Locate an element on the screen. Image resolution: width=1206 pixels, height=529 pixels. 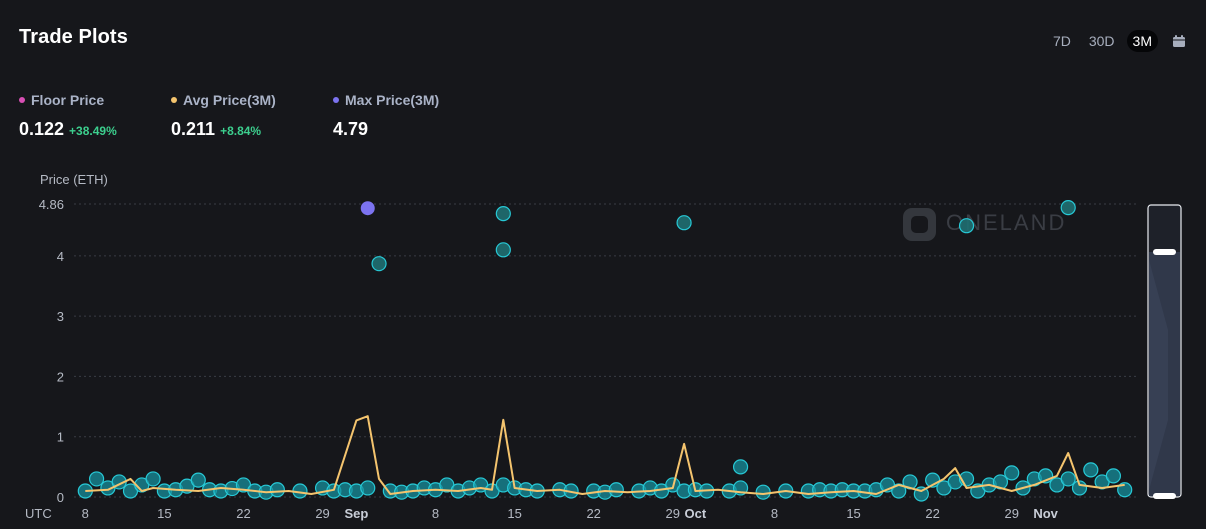
y-tick-label: 1 is located at coordinates (60, 437).